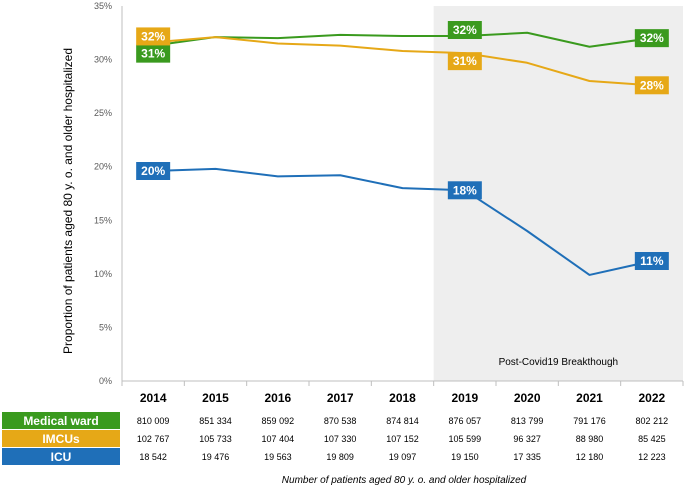 This screenshot has width=685, height=492. I want to click on x-tick-label: 2022, so click(651, 398).